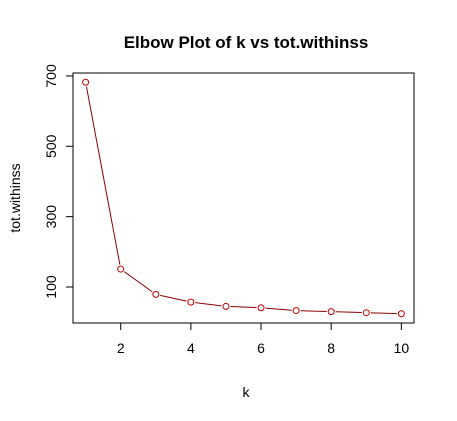 The height and width of the screenshot is (421, 457). Describe the element at coordinates (51, 76) in the screenshot. I see `y-tick-label: 700` at that location.